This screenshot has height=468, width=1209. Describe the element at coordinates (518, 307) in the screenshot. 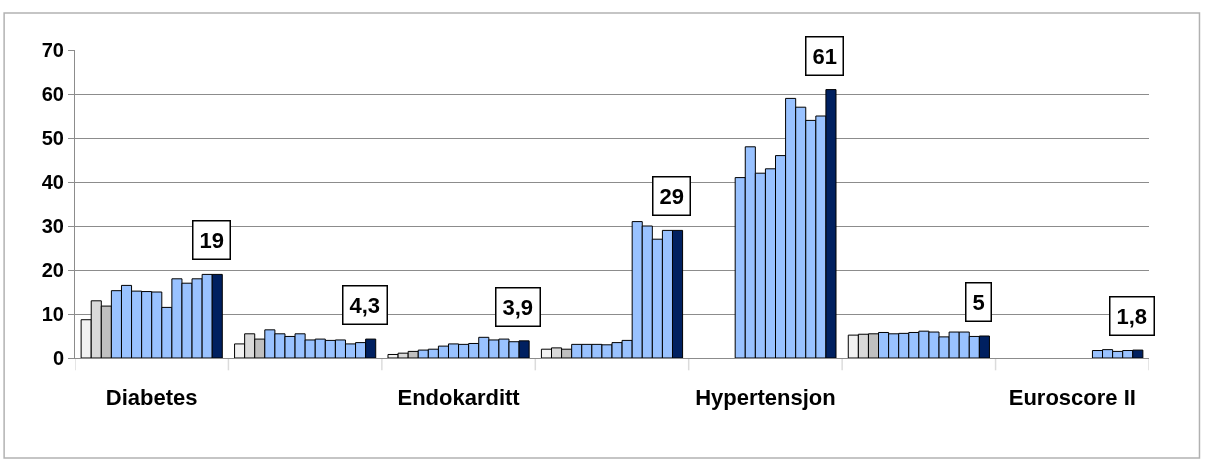

I see `data-label: 3,9` at that location.